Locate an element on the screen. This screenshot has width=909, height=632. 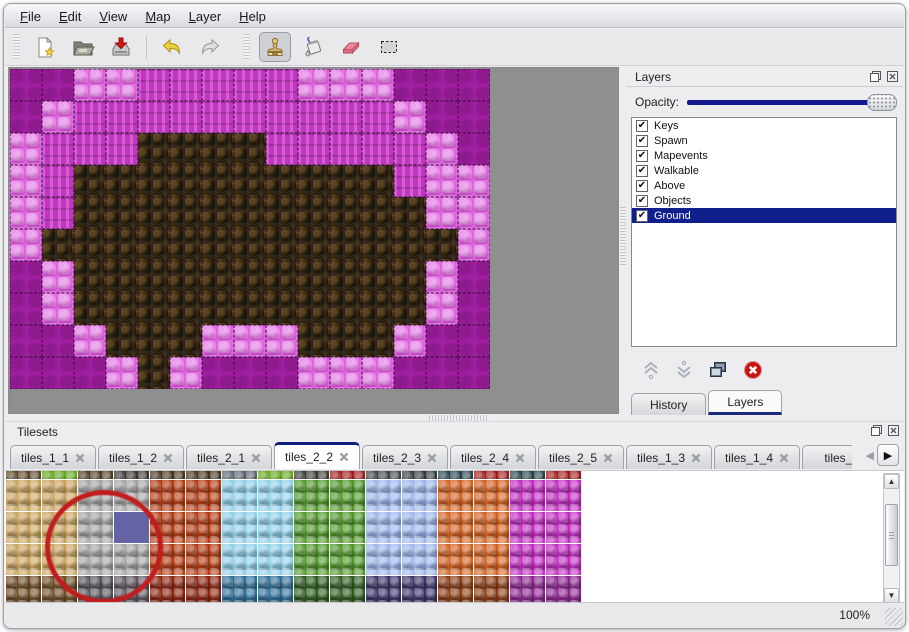
menu-map: Map is located at coordinates (158, 16).